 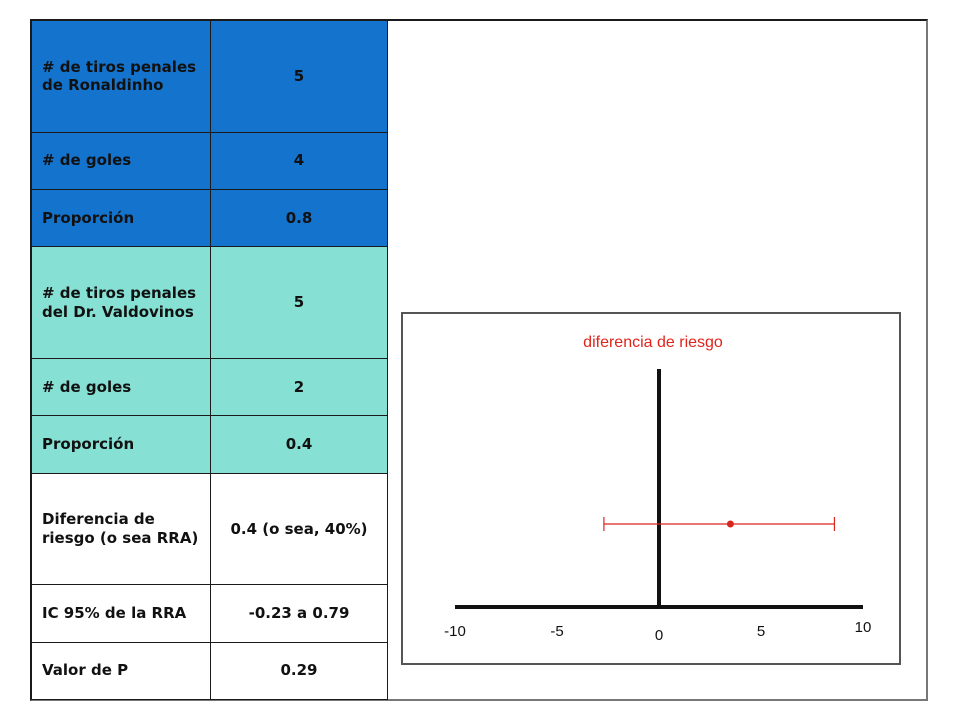 I want to click on row-label: # de tiros penales del Dr. Valdovinos, so click(x=121, y=302).